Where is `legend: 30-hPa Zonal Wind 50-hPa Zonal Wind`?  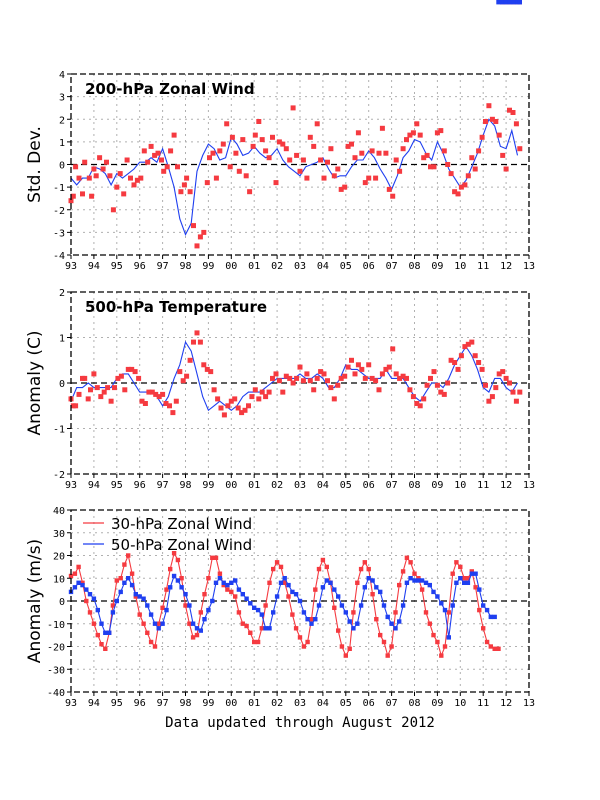 legend: 30-hPa Zonal Wind 50-hPa Zonal Wind is located at coordinates (167, 534).